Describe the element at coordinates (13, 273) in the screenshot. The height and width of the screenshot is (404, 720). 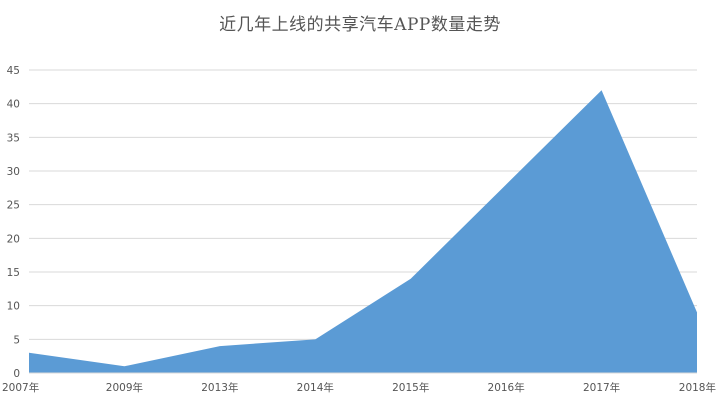
I see `y-tick-label: 15` at that location.